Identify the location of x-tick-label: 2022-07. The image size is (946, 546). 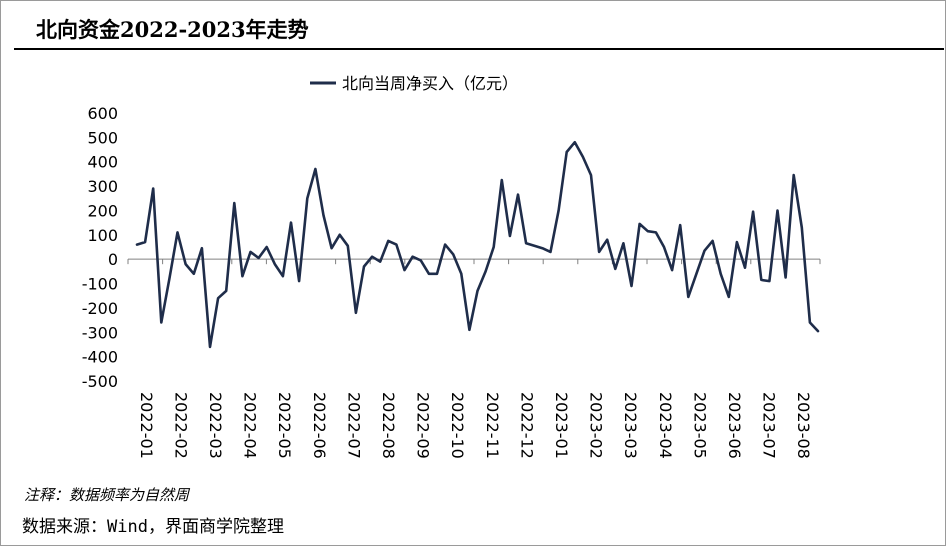
(353, 425).